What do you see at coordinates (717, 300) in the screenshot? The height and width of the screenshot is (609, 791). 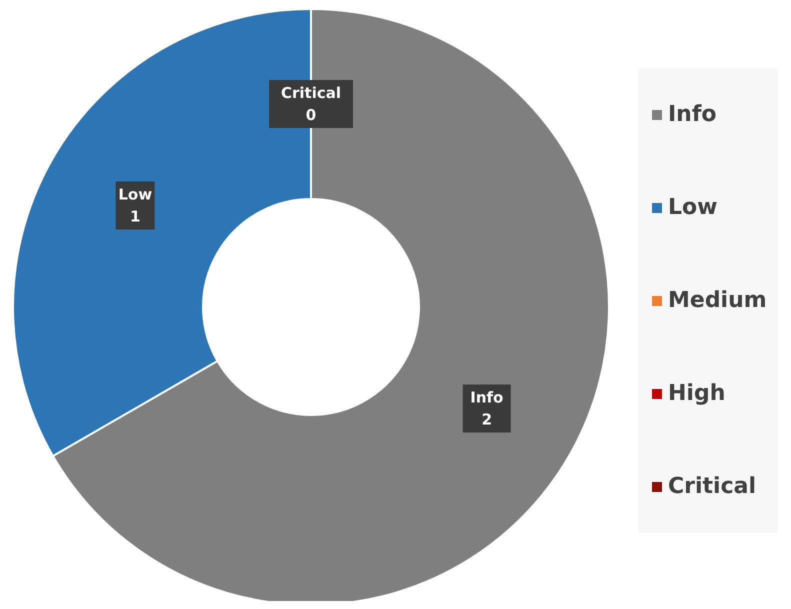 I see `legend-label: Medium` at bounding box center [717, 300].